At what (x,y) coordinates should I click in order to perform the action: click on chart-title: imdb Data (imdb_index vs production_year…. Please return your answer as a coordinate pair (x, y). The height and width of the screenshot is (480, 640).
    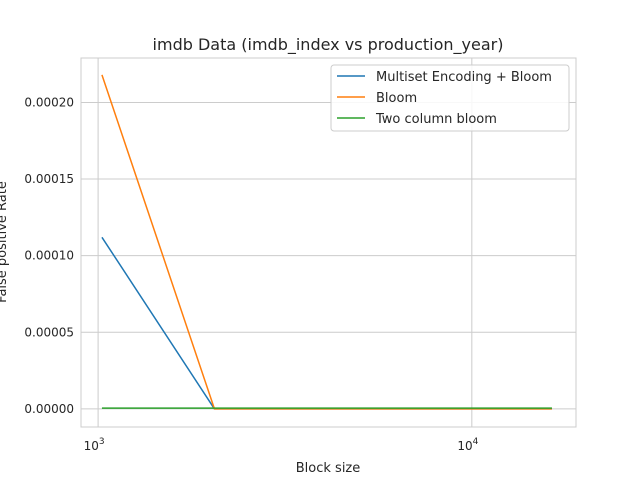
    Looking at the image, I should click on (328, 45).